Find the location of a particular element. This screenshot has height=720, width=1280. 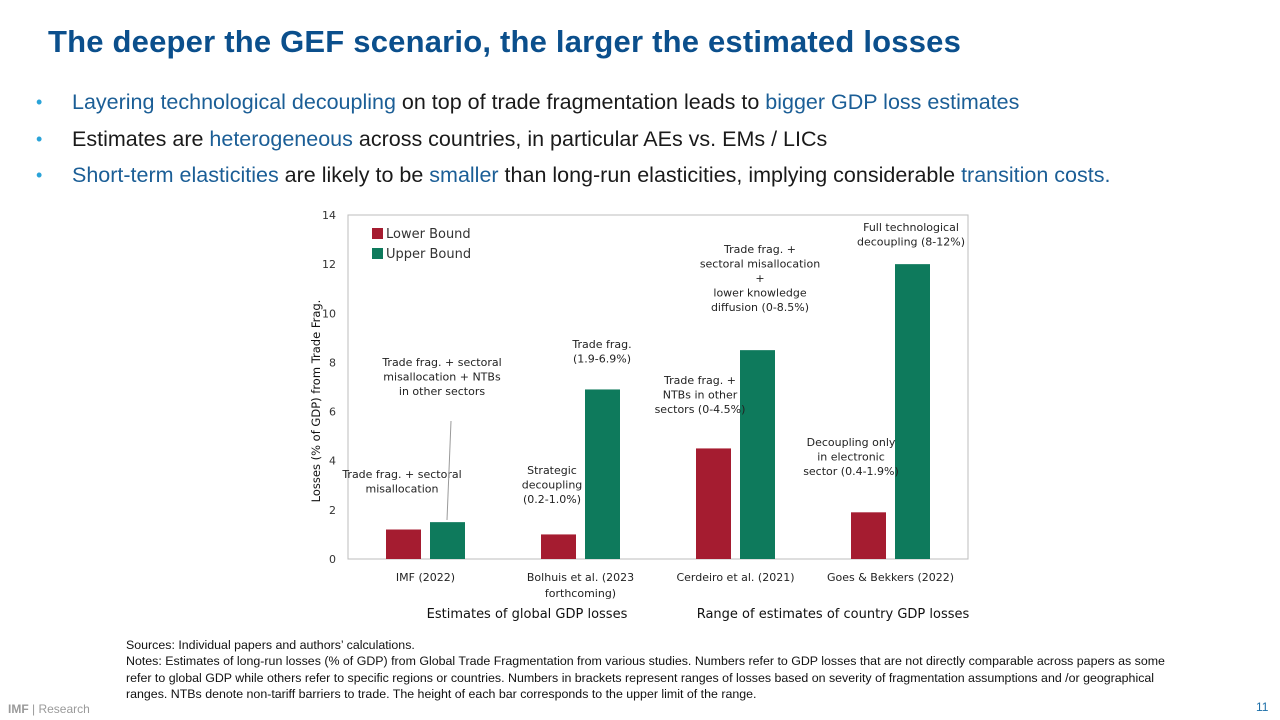

y-tick-label: 2 is located at coordinates (332, 510).